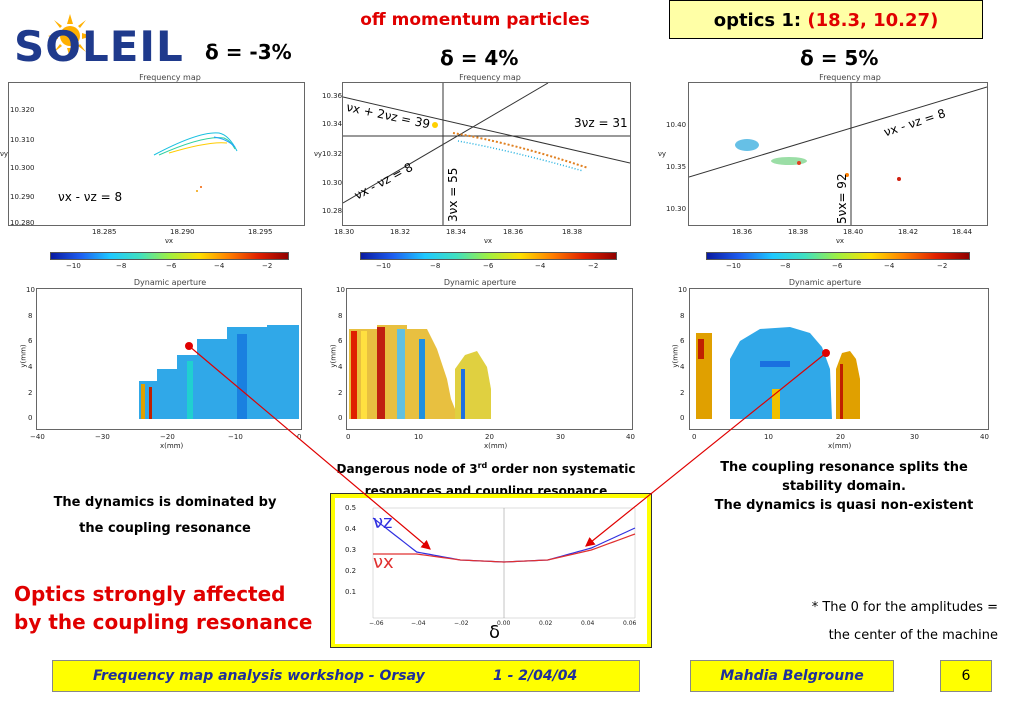 The width and height of the screenshot is (1023, 708). I want to click on fmap2-ytick: 10.28, so click(332, 211).